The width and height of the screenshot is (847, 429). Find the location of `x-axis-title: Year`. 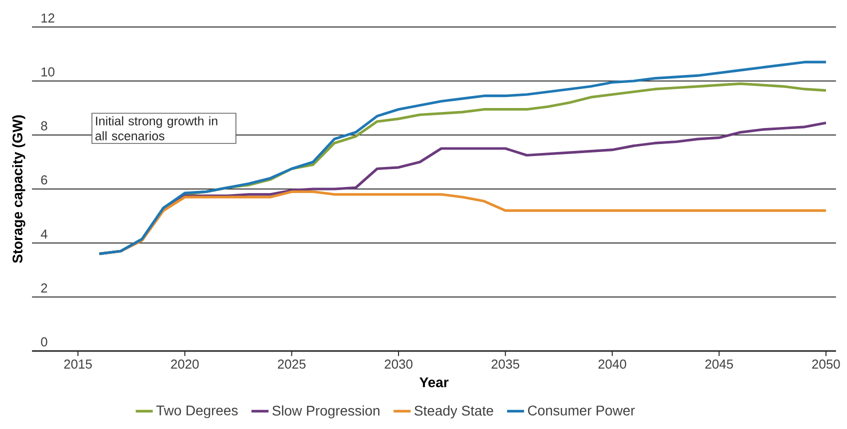

x-axis-title: Year is located at coordinates (434, 383).